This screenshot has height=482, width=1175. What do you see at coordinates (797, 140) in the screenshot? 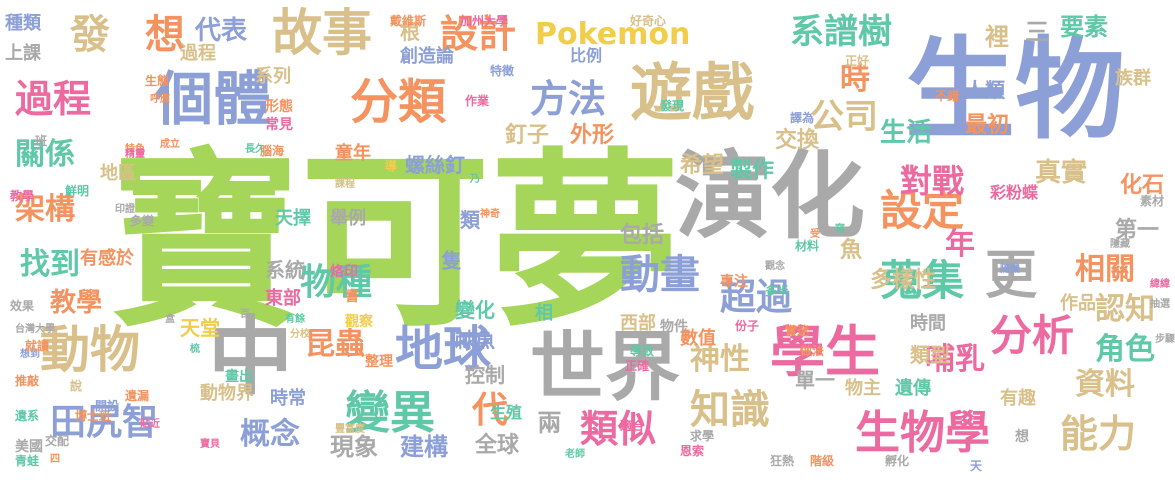
I see `word-68: 交換` at bounding box center [797, 140].